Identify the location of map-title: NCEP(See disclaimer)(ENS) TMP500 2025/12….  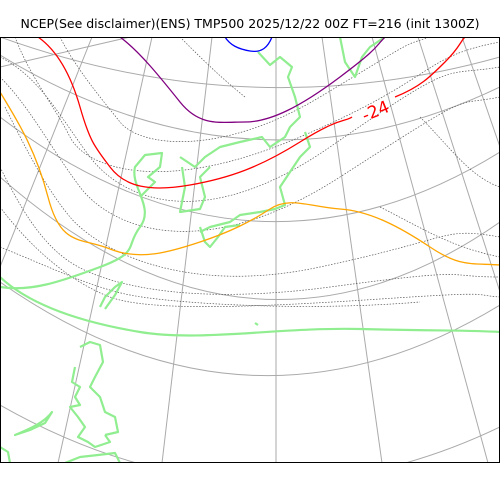
(250, 23).